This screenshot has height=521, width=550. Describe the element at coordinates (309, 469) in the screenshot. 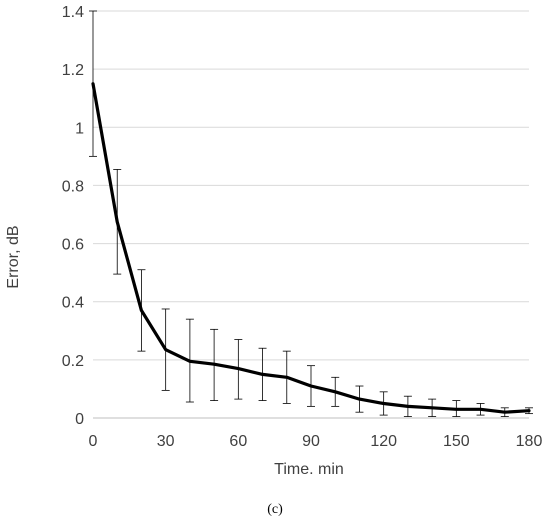

I see `x-axis-title: Time. min` at that location.